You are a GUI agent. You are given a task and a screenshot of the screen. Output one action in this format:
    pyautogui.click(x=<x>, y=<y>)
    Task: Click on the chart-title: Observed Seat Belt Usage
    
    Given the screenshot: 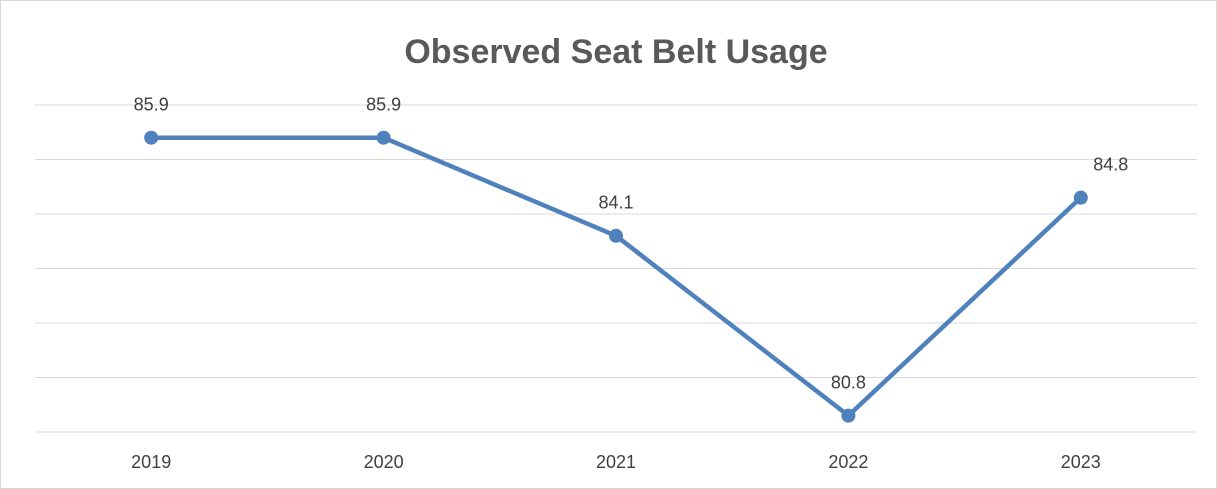 What is the action you would take?
    pyautogui.click(x=615, y=52)
    